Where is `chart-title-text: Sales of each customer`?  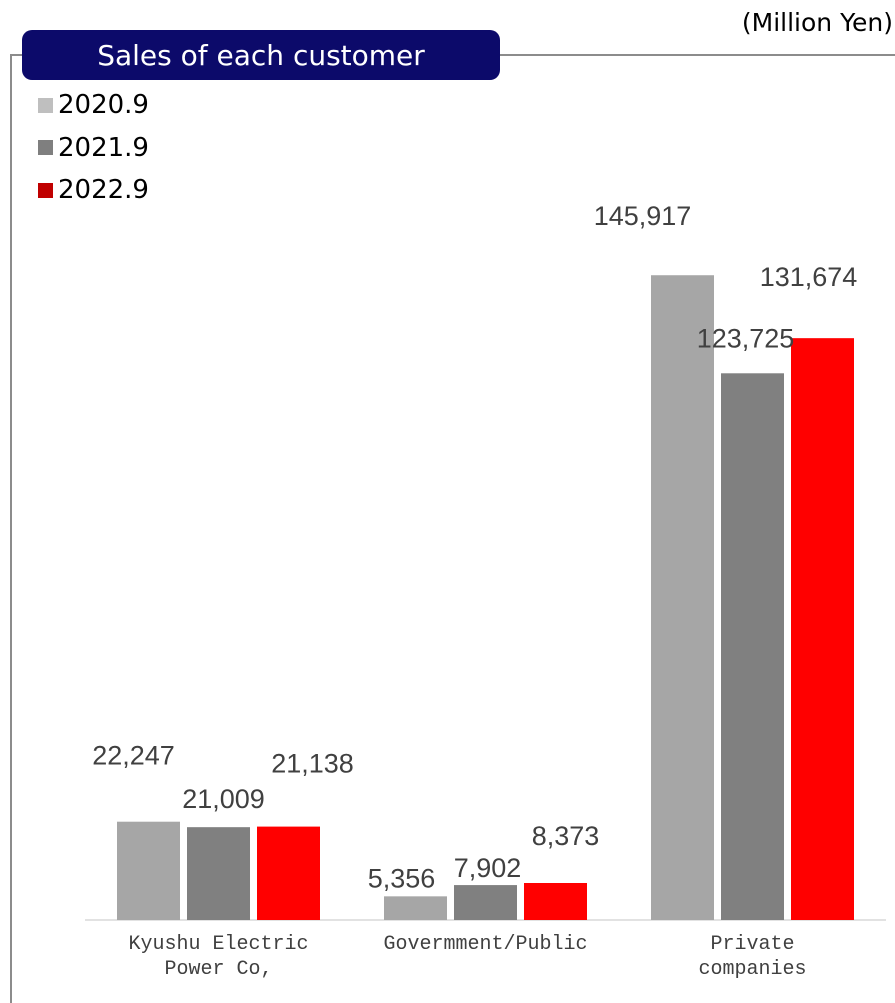
chart-title-text: Sales of each customer is located at coordinates (261, 55).